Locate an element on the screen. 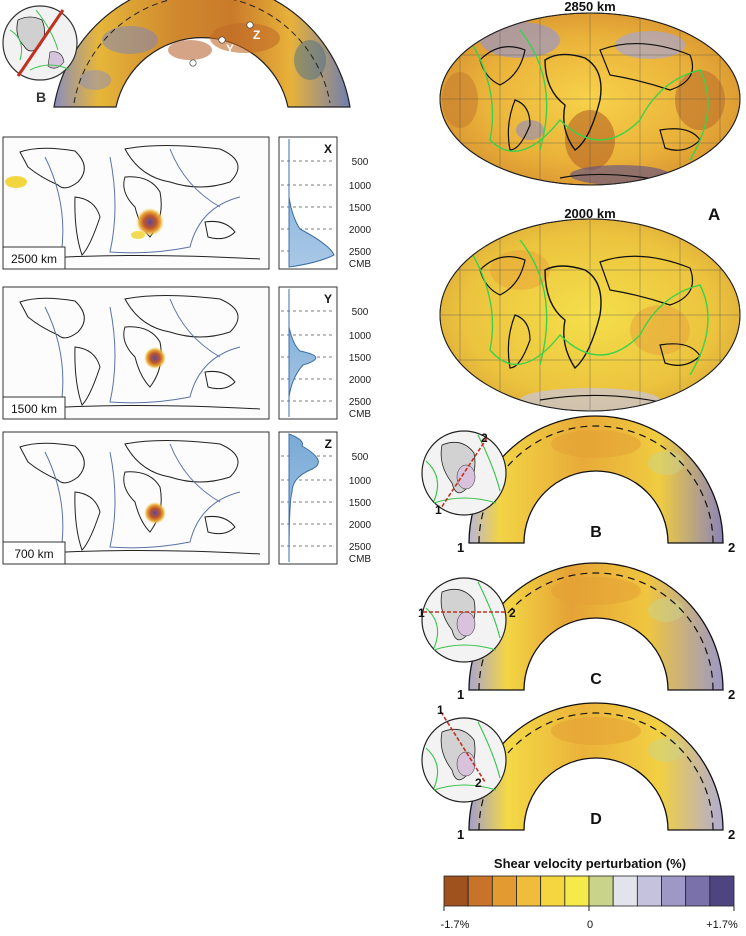 The width and height of the screenshot is (746, 936). depth-label: 2500 km is located at coordinates (34, 259).